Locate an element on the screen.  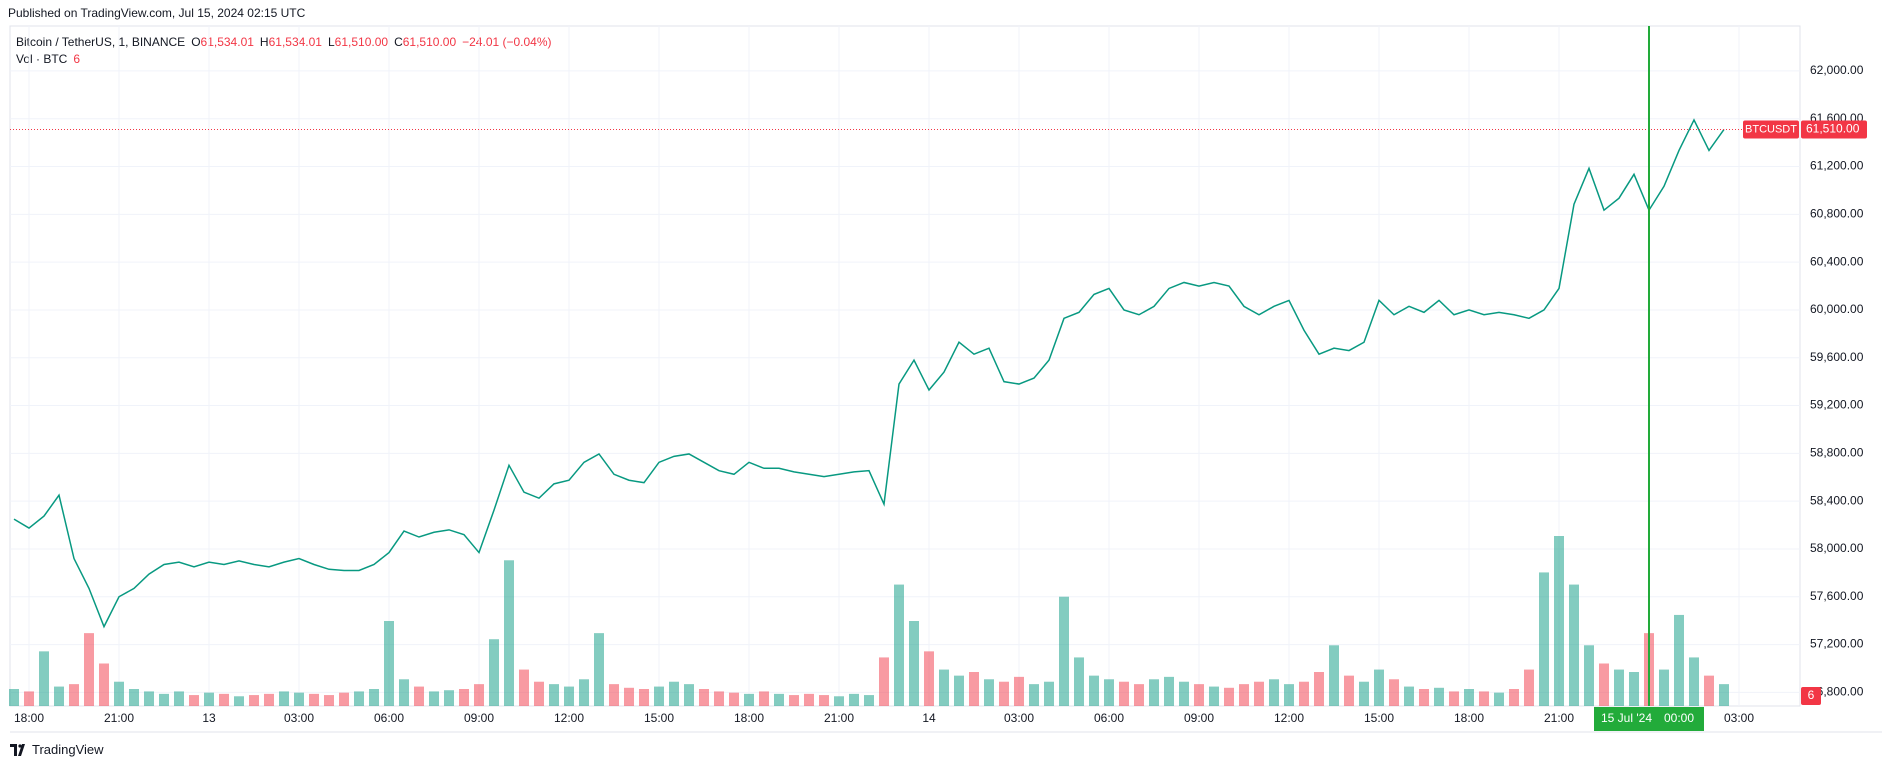
x-tick-label: 15:00 is located at coordinates (659, 718).